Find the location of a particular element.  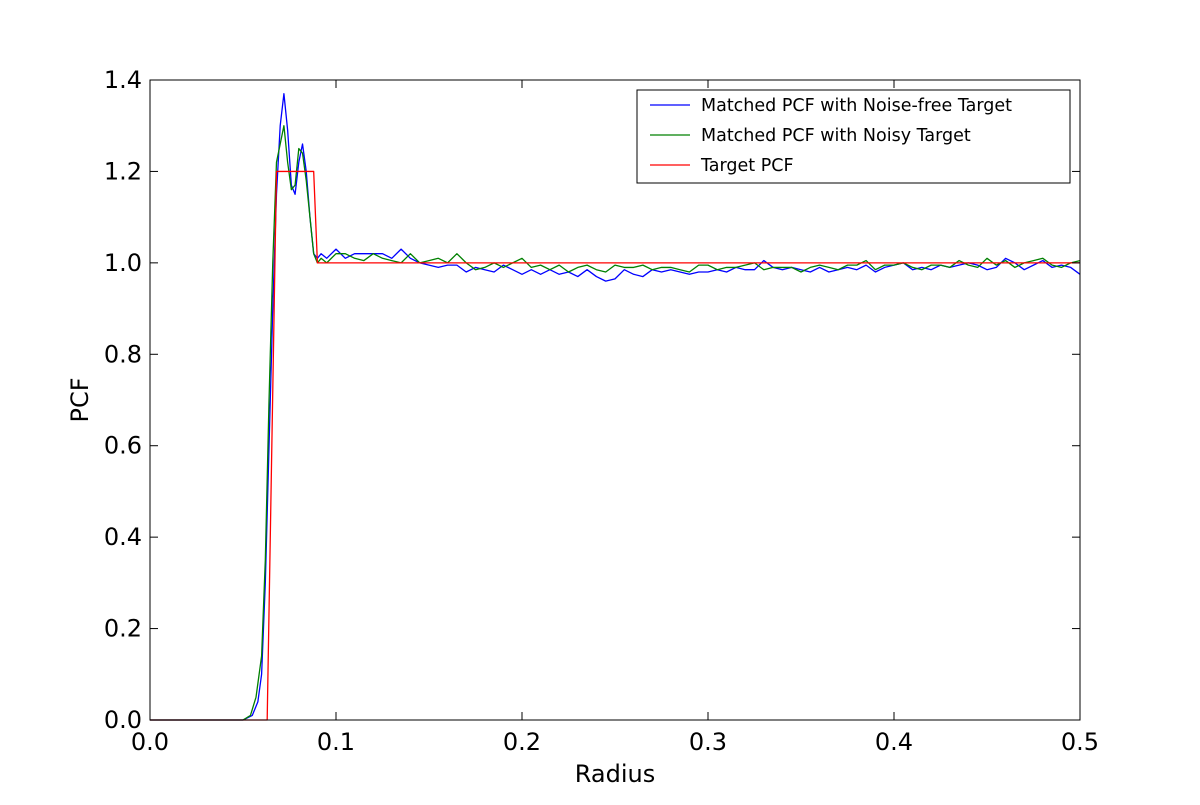

legend-label-noise-free: Matched PCF with Noise-free Target is located at coordinates (856, 106).